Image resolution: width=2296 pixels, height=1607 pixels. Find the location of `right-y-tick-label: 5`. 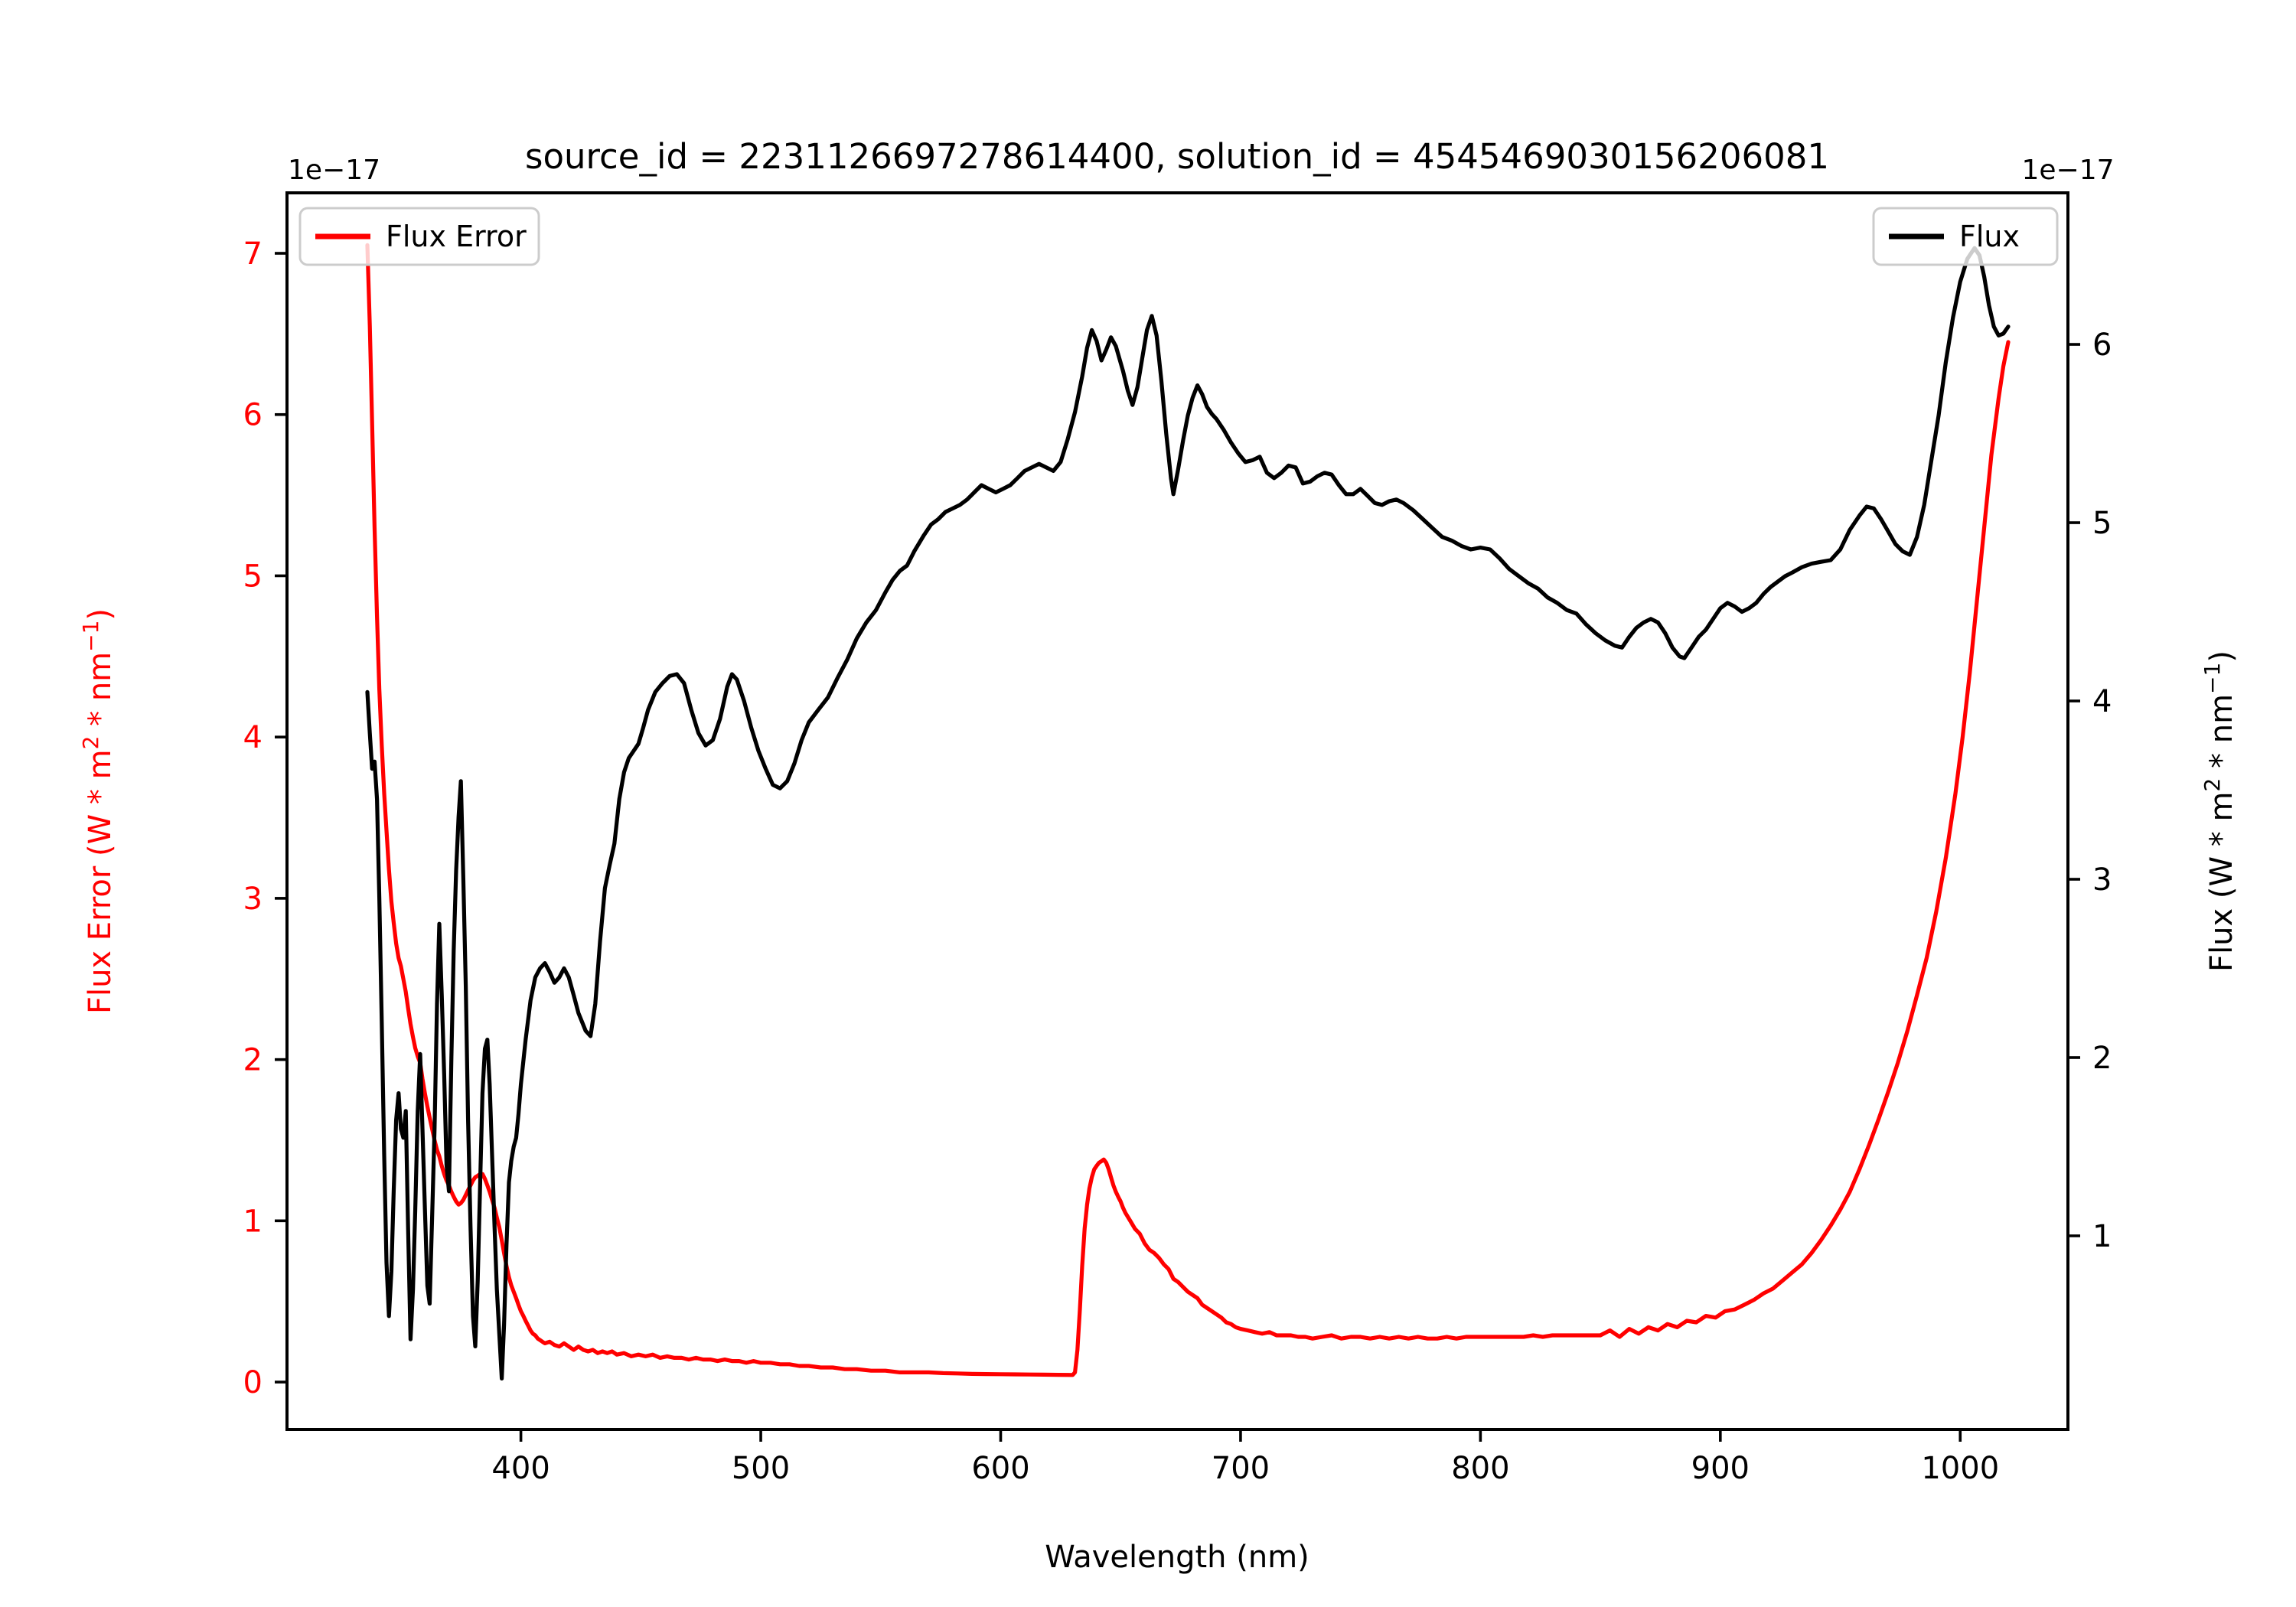

right-y-tick-label: 5 is located at coordinates (2102, 523).